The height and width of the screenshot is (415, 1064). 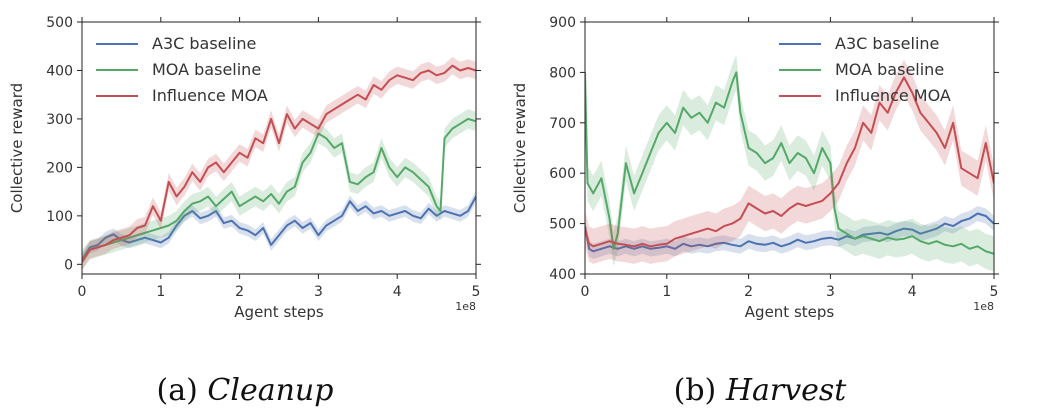 I want to click on cleanup-y-tick-label: 300, so click(x=59, y=120).